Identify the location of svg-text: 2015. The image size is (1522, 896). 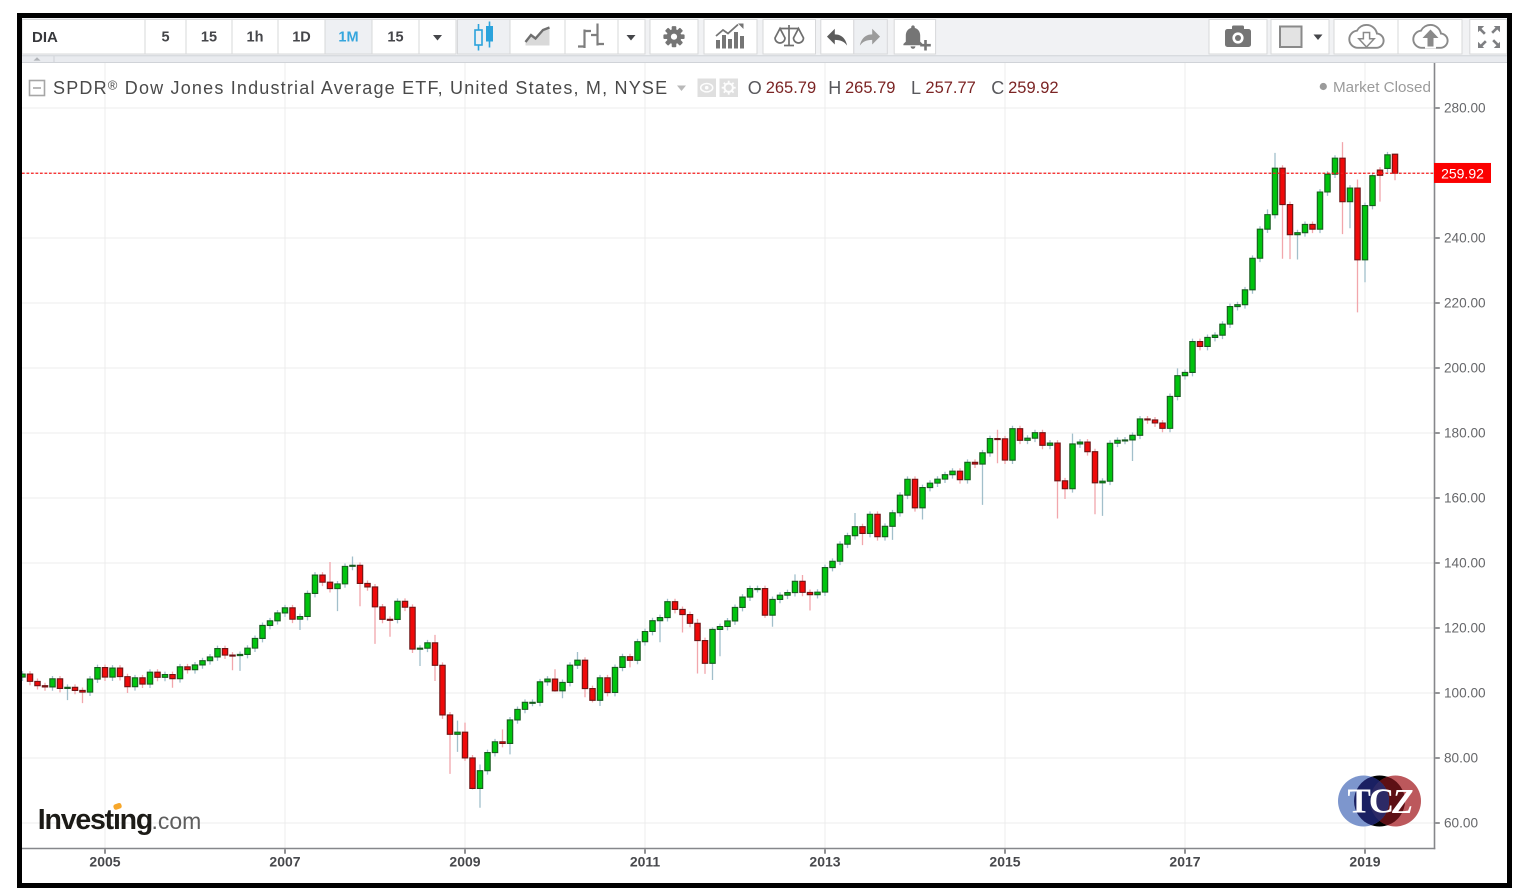
(1004, 862).